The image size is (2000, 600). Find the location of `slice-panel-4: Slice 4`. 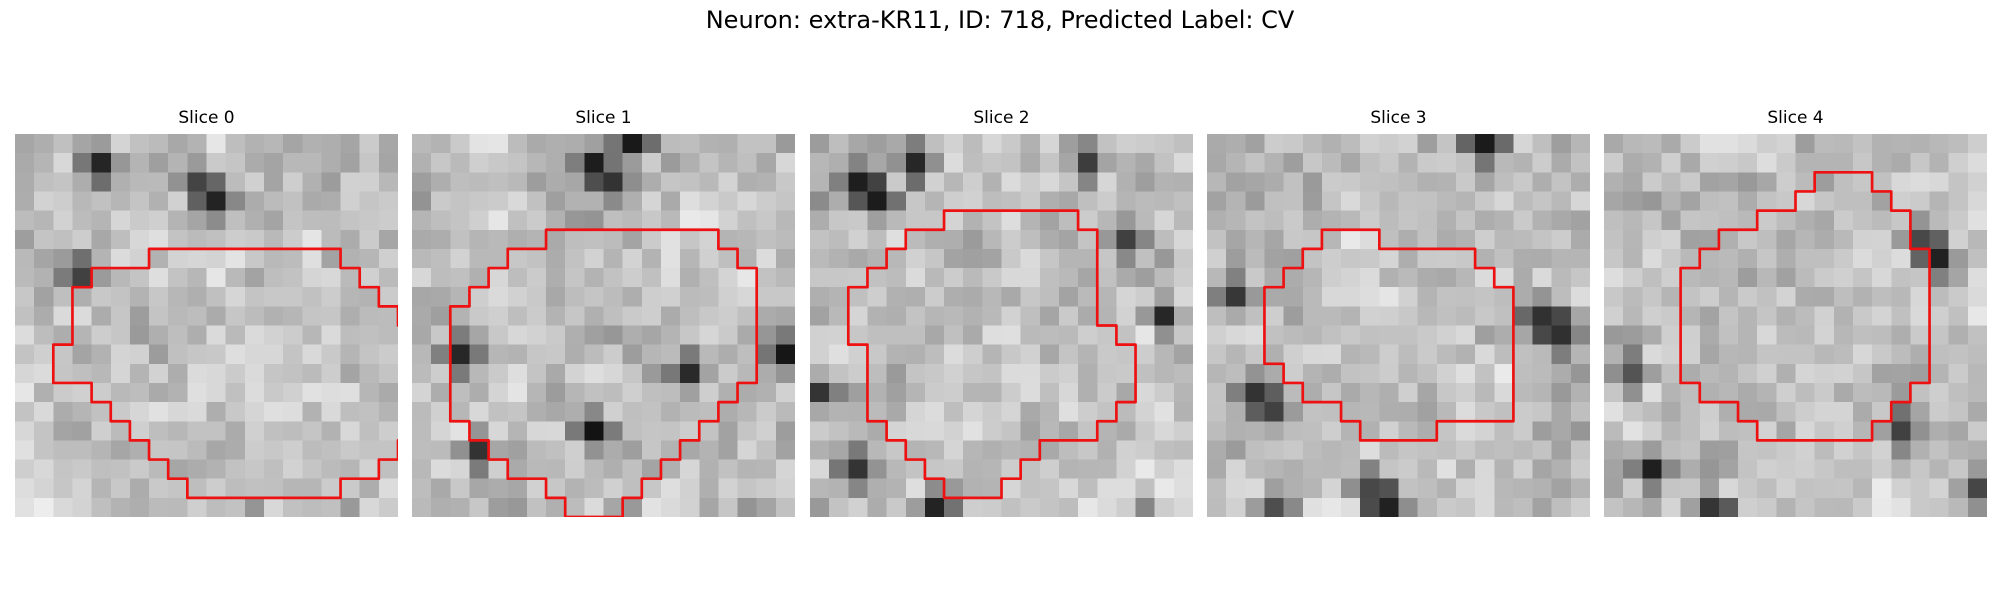

slice-panel-4: Slice 4 is located at coordinates (1795, 312).